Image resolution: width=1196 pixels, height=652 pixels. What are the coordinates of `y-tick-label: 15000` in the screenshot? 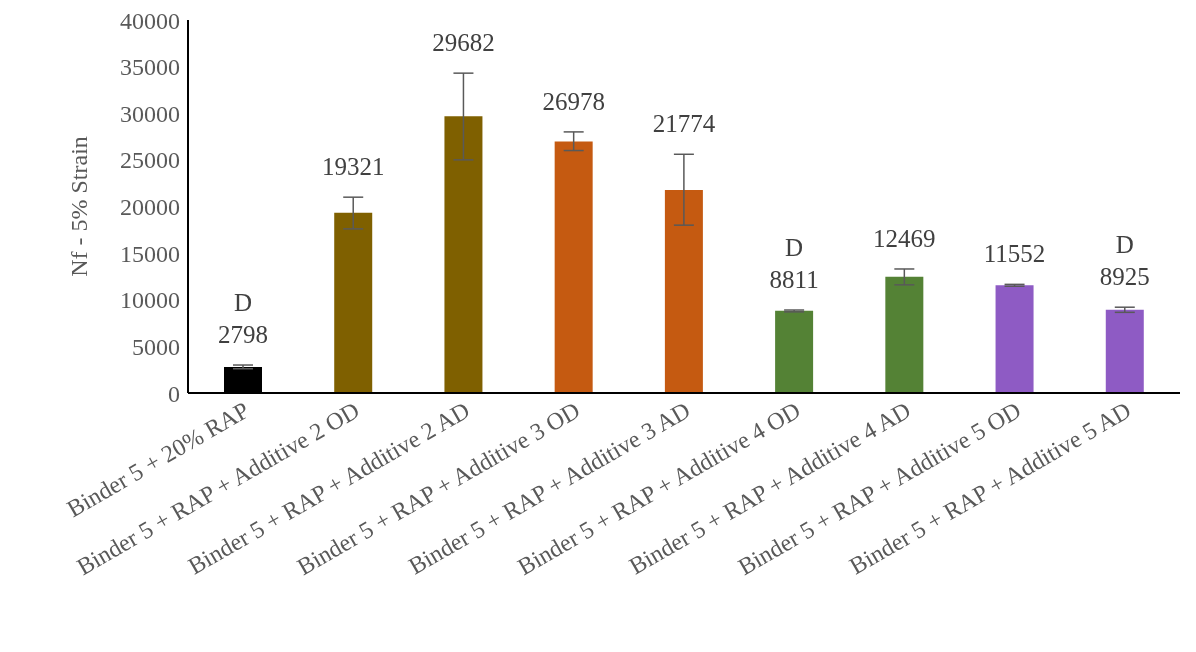 It's located at (150, 253).